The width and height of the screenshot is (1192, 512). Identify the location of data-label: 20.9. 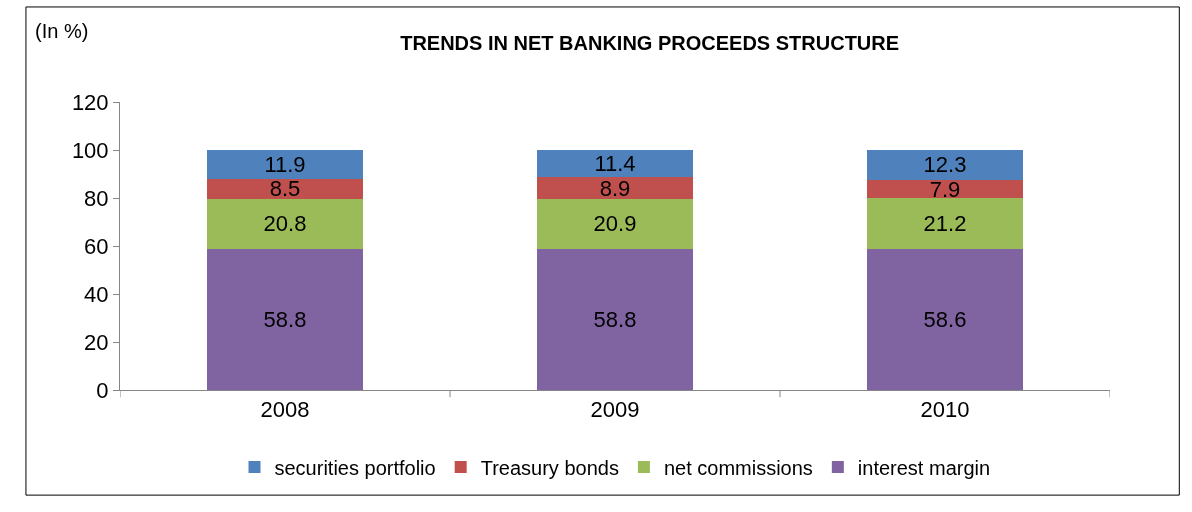
(615, 224).